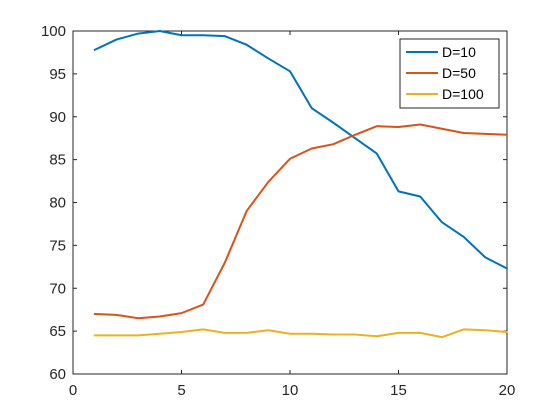 The image size is (560, 420). What do you see at coordinates (181, 390) in the screenshot?
I see `x-tick-label: 5` at bounding box center [181, 390].